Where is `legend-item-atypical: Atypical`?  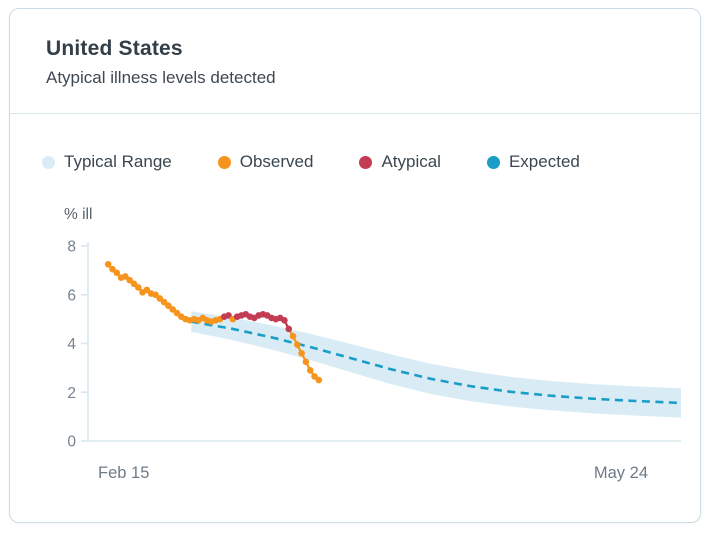 legend-item-atypical: Atypical is located at coordinates (400, 162).